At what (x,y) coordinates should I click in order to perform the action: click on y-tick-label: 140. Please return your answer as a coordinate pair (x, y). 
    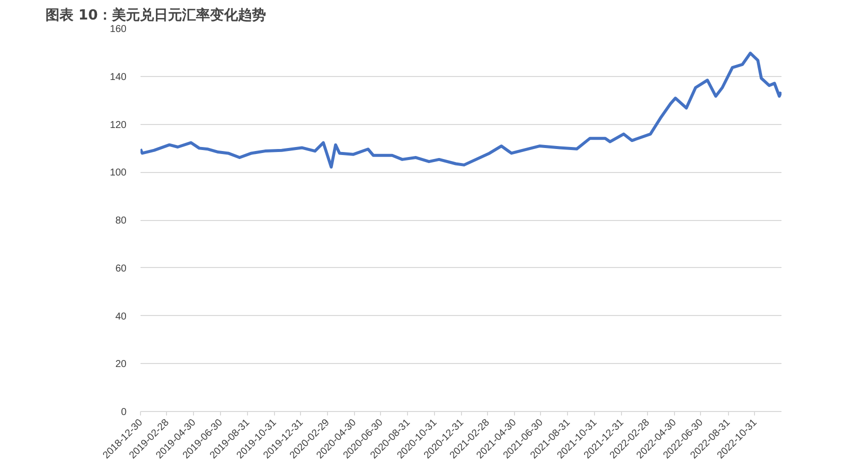
    Looking at the image, I should click on (118, 77).